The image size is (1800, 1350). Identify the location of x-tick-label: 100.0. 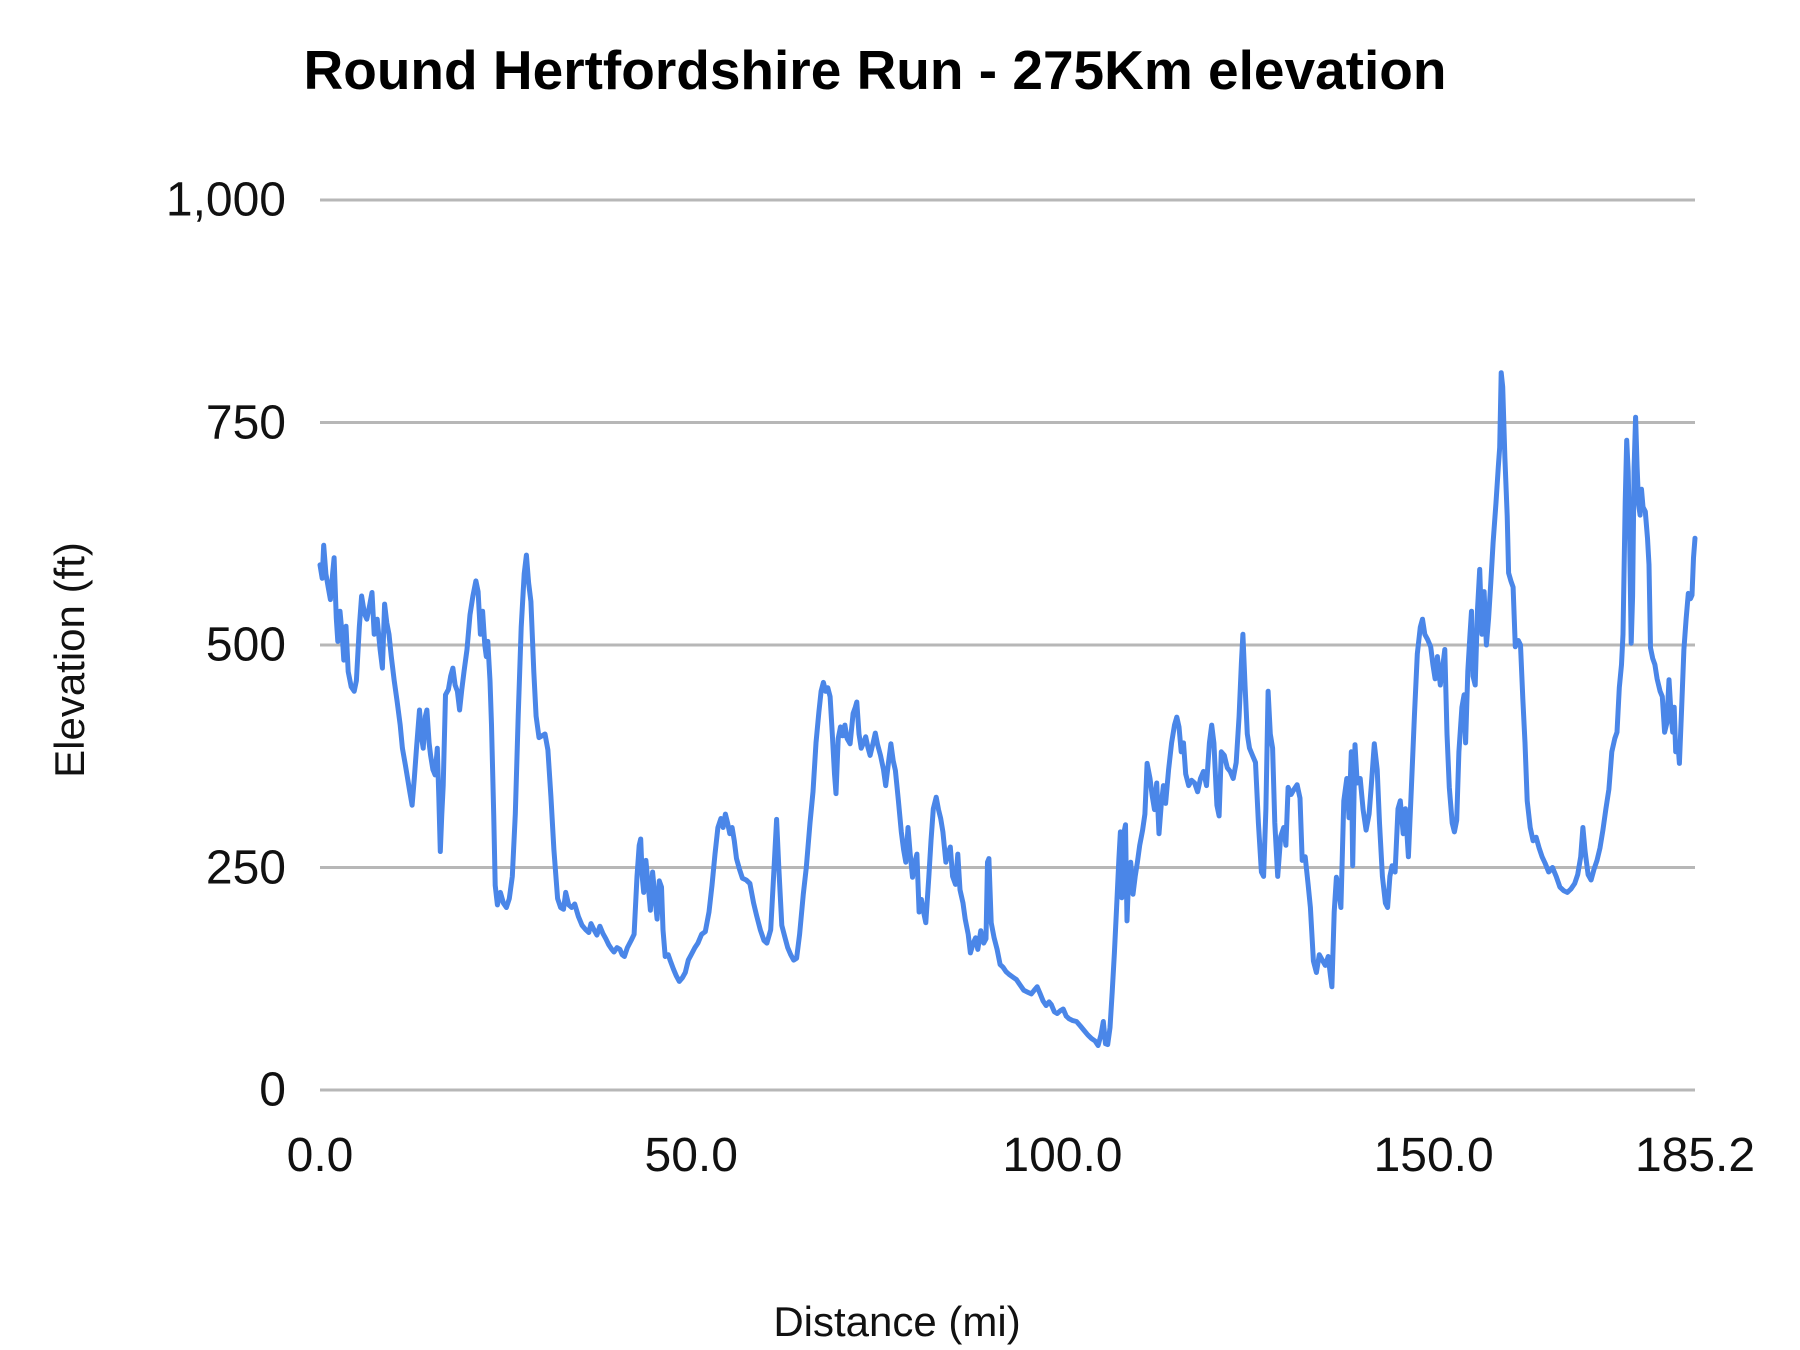
(1062, 1155).